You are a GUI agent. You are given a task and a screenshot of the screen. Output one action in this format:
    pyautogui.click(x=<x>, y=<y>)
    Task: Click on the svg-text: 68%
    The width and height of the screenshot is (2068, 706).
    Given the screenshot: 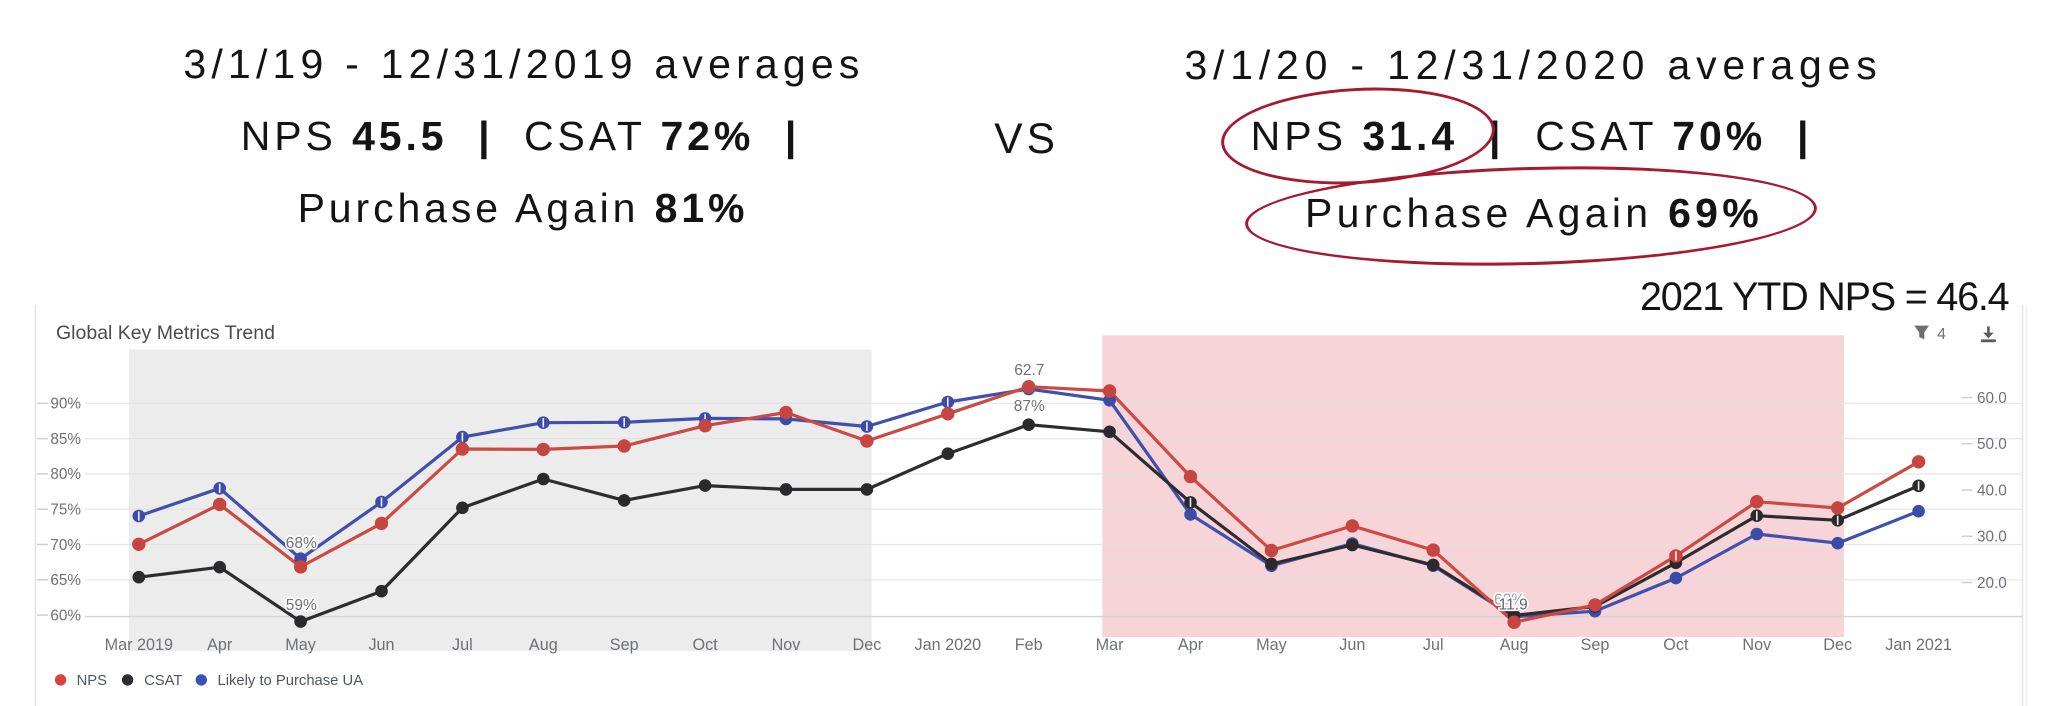 What is the action you would take?
    pyautogui.click(x=301, y=543)
    